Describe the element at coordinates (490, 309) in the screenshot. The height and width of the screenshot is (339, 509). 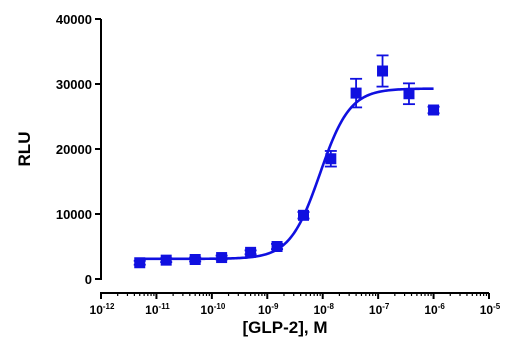
I see `x-tick-label: 10⁻⁵` at that location.